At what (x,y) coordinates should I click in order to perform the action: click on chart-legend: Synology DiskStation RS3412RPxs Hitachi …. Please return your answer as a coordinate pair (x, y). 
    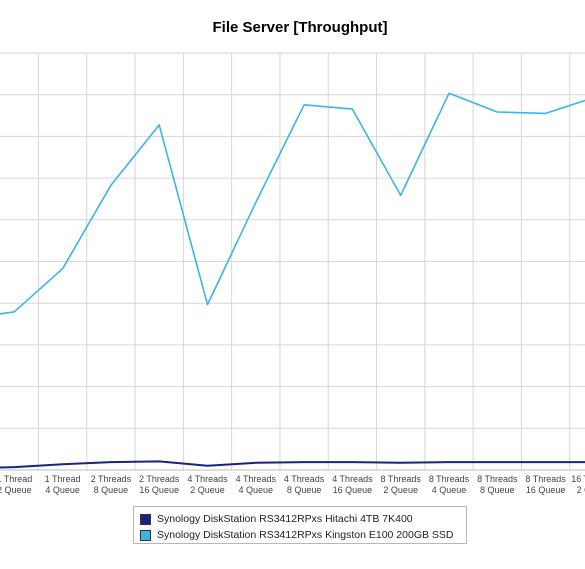
    Looking at the image, I should click on (300, 525).